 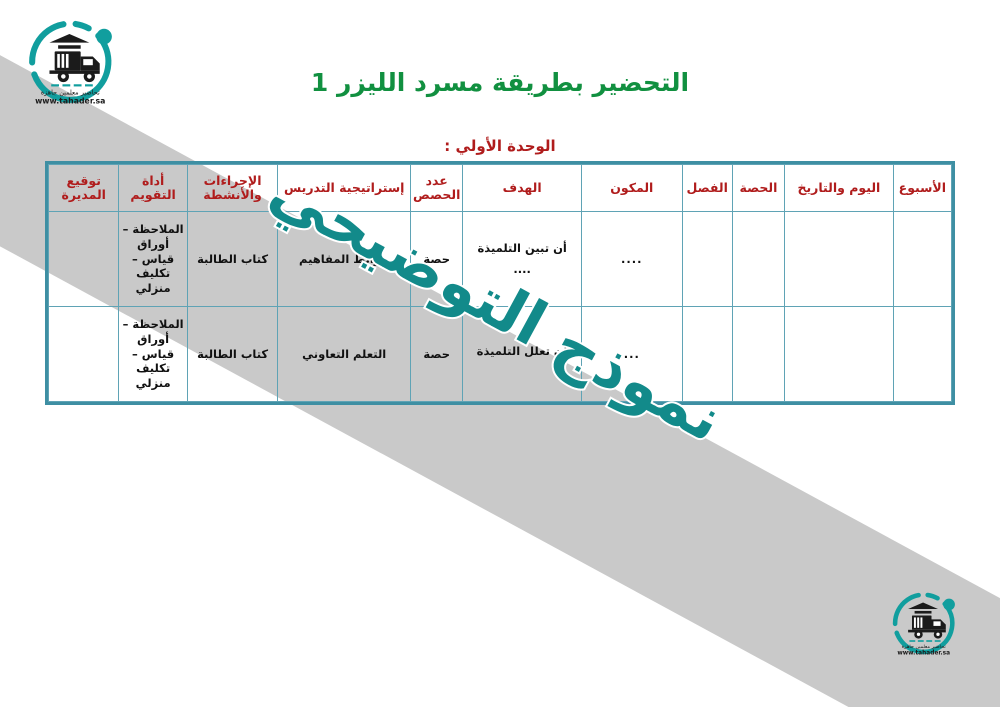 I want to click on column-header-count: عدد الحصص, so click(x=437, y=188).